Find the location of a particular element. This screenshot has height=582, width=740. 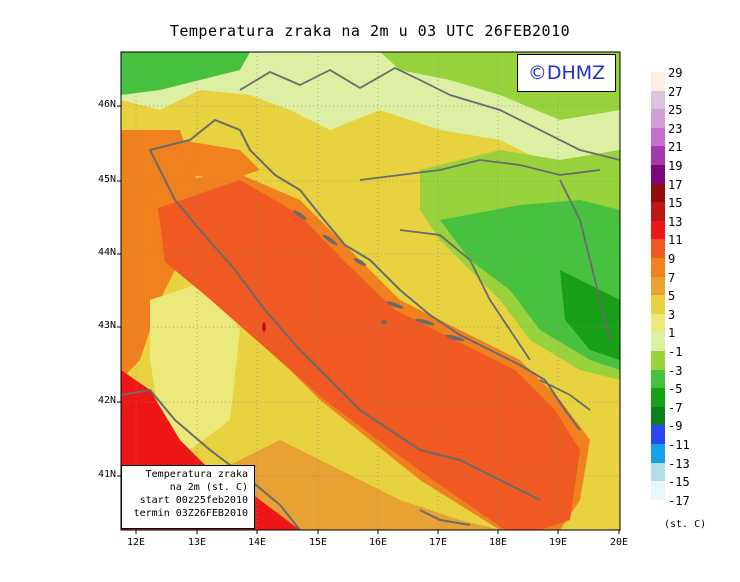

lon-label-13e: 13E is located at coordinates (197, 542).